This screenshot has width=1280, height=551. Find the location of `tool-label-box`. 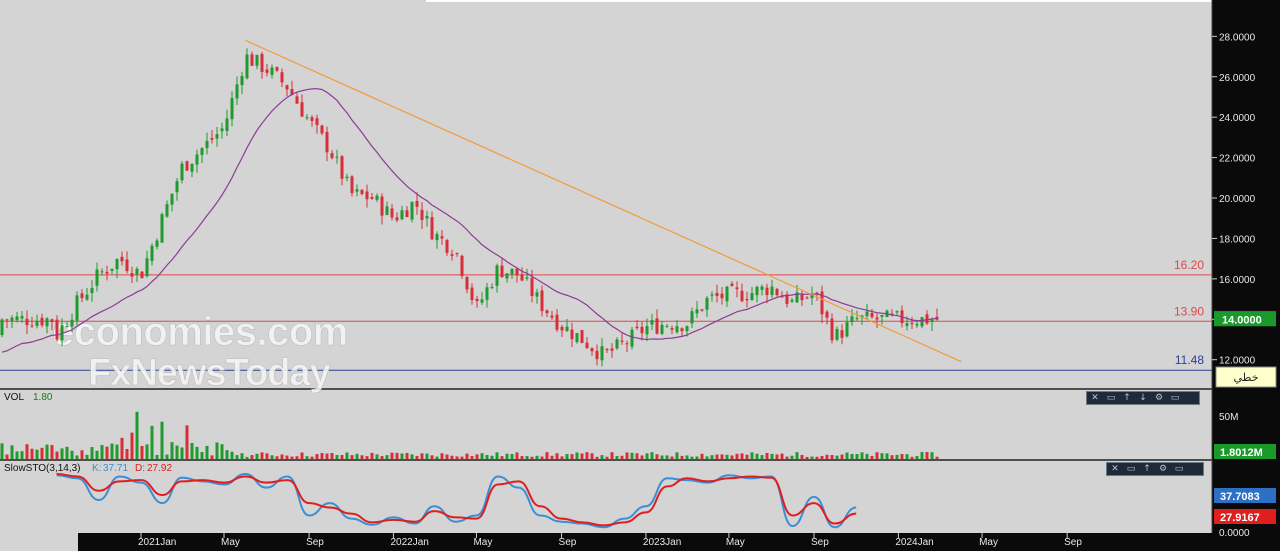

tool-label-box is located at coordinates (1246, 377).